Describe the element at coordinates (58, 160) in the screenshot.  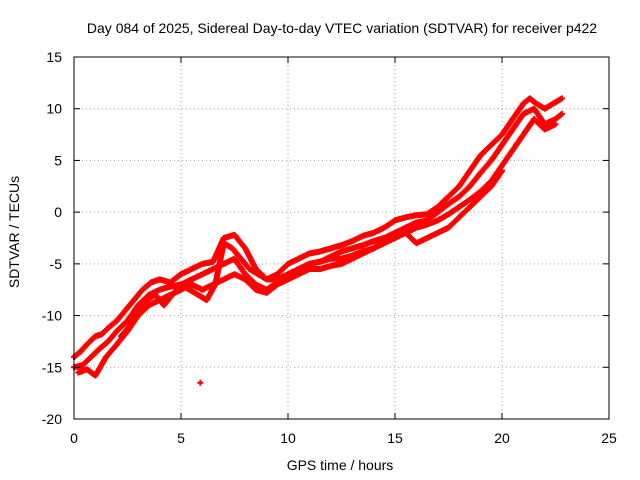
I see `y-tick-label: 5` at that location.